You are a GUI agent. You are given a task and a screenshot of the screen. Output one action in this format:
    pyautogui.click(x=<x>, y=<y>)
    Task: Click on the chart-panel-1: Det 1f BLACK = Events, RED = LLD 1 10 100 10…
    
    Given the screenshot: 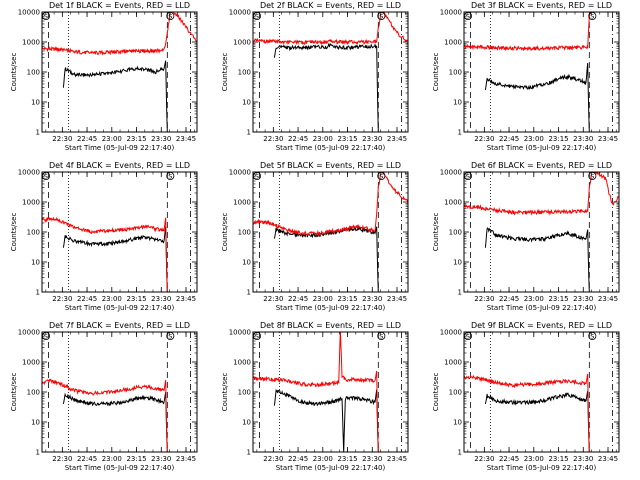 What is the action you would take?
    pyautogui.click(x=104, y=76)
    